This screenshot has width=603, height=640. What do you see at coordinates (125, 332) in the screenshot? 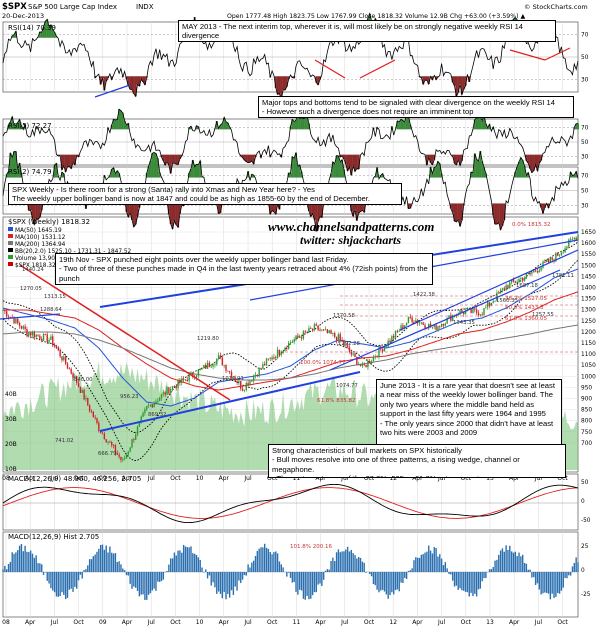
I see `trendline-red` at bounding box center [125, 332].